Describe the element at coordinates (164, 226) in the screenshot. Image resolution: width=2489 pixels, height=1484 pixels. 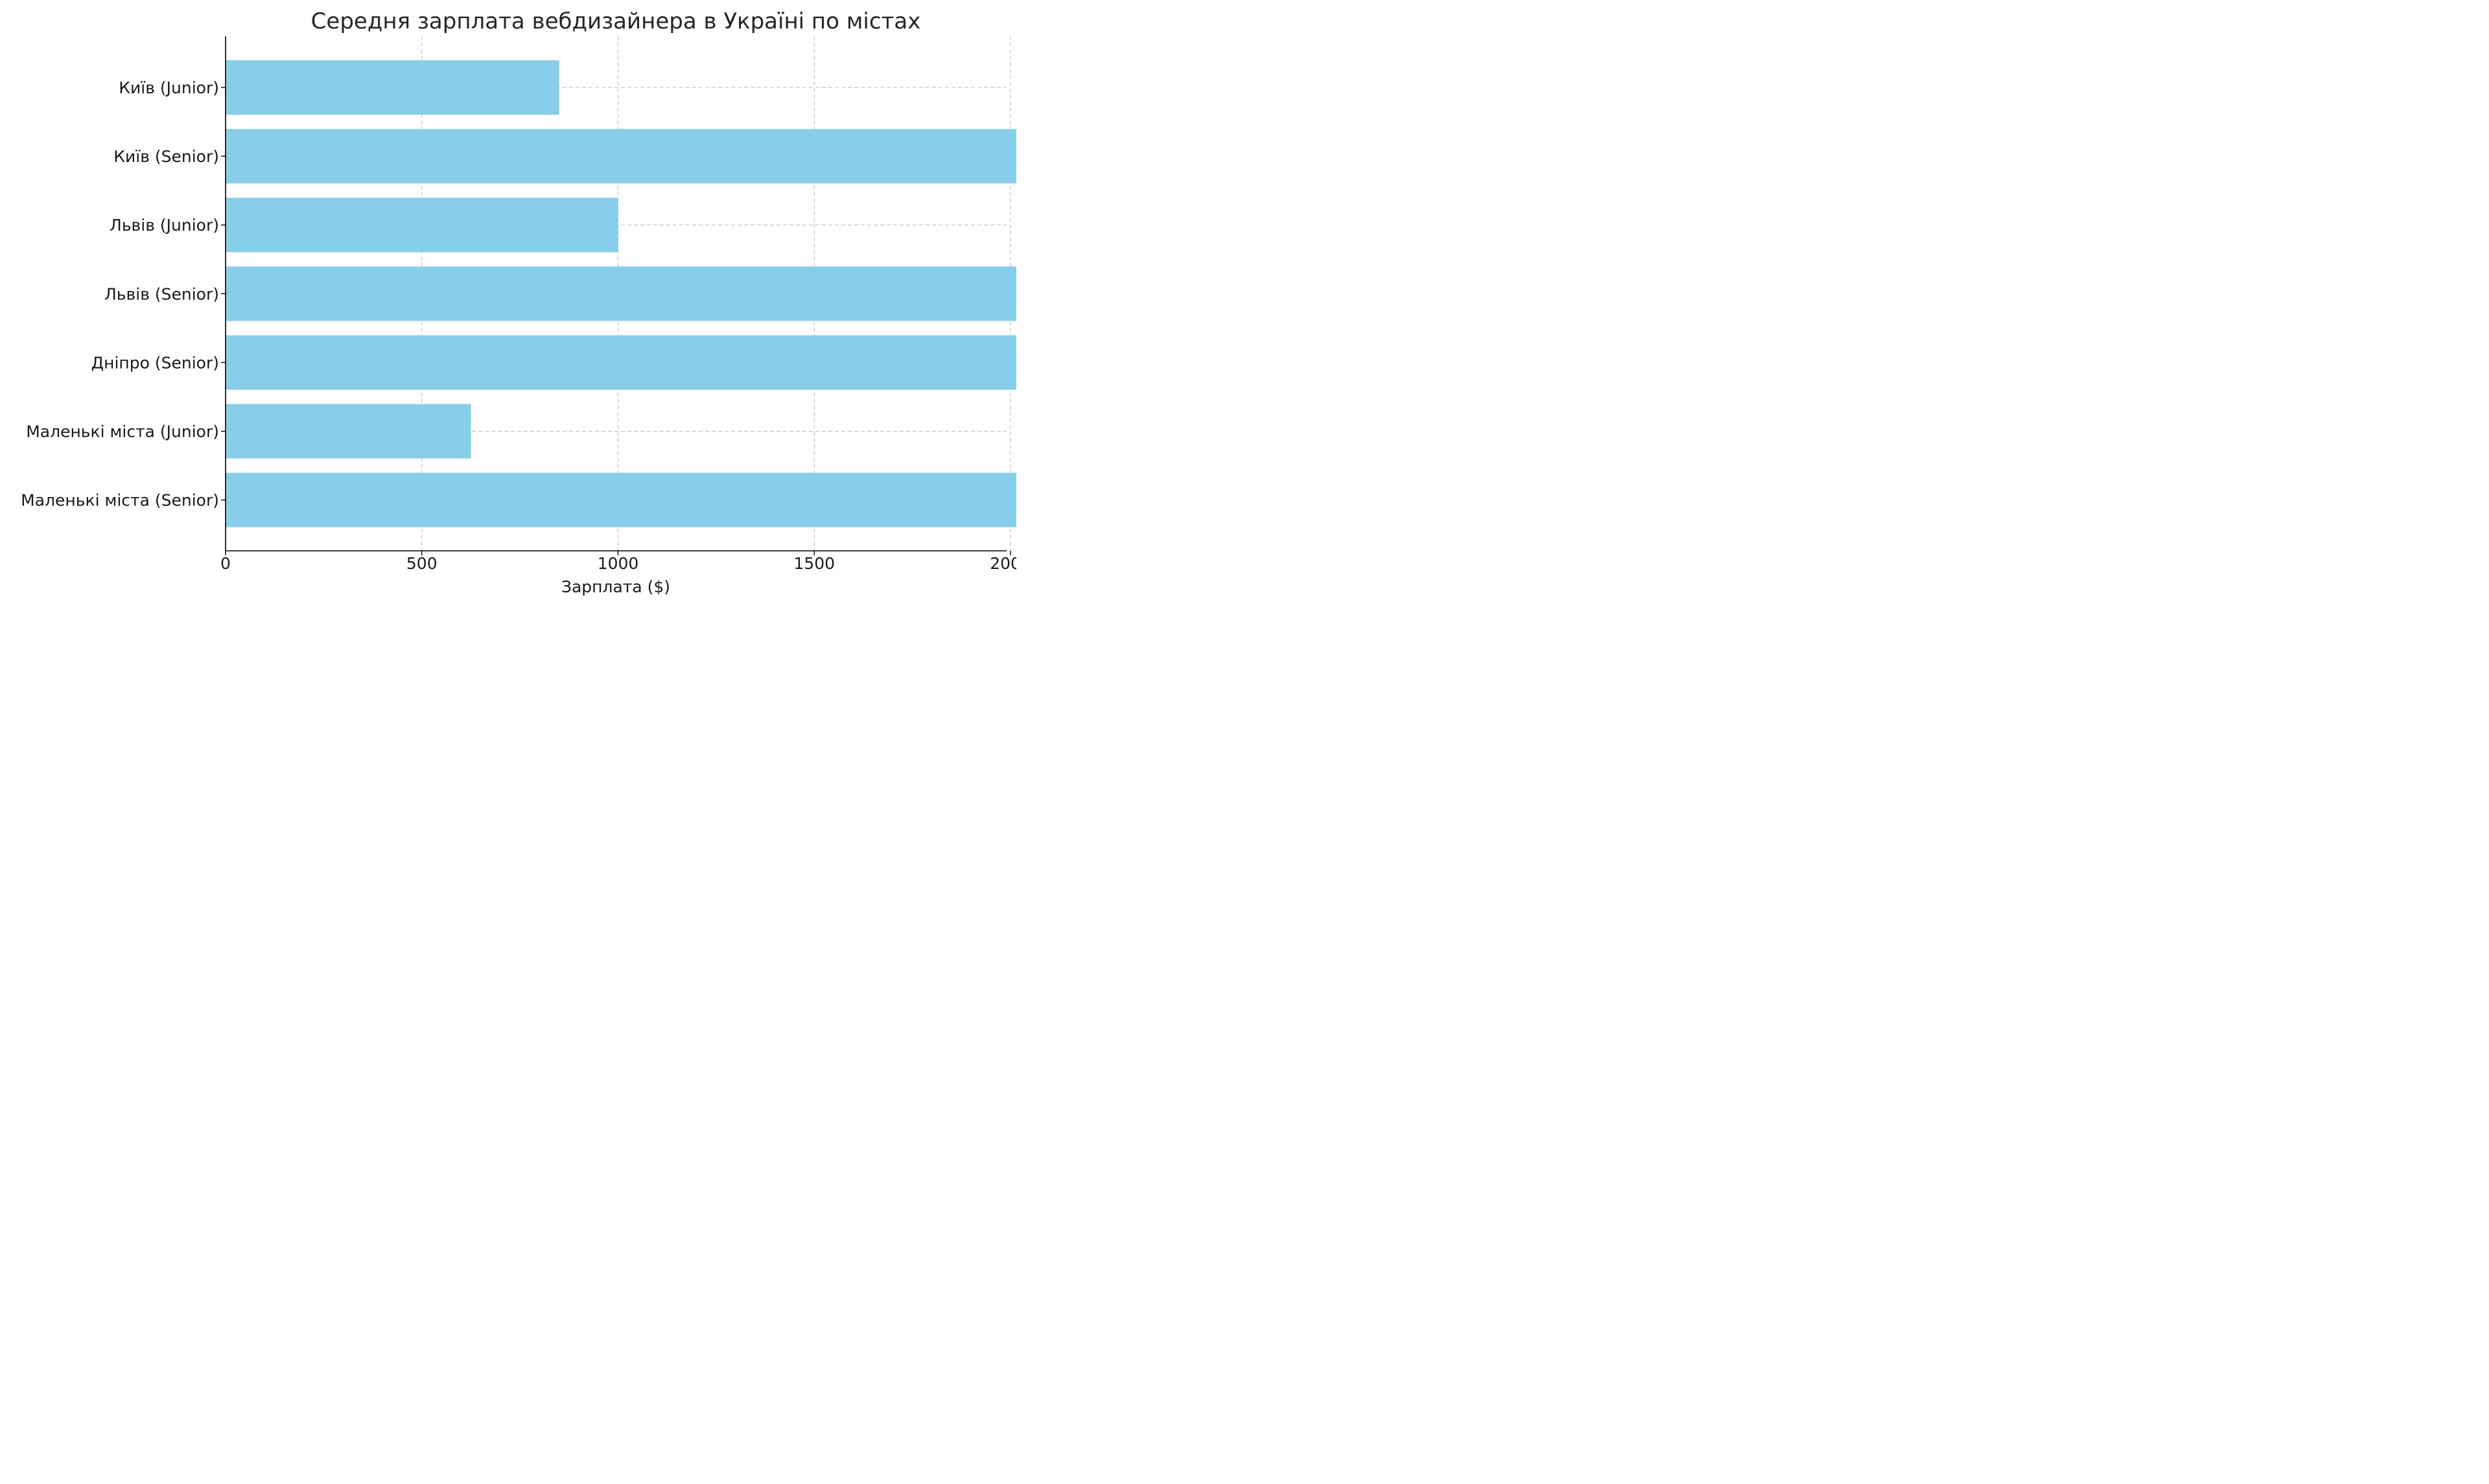
I see `category-label: Львів (Junior)` at that location.